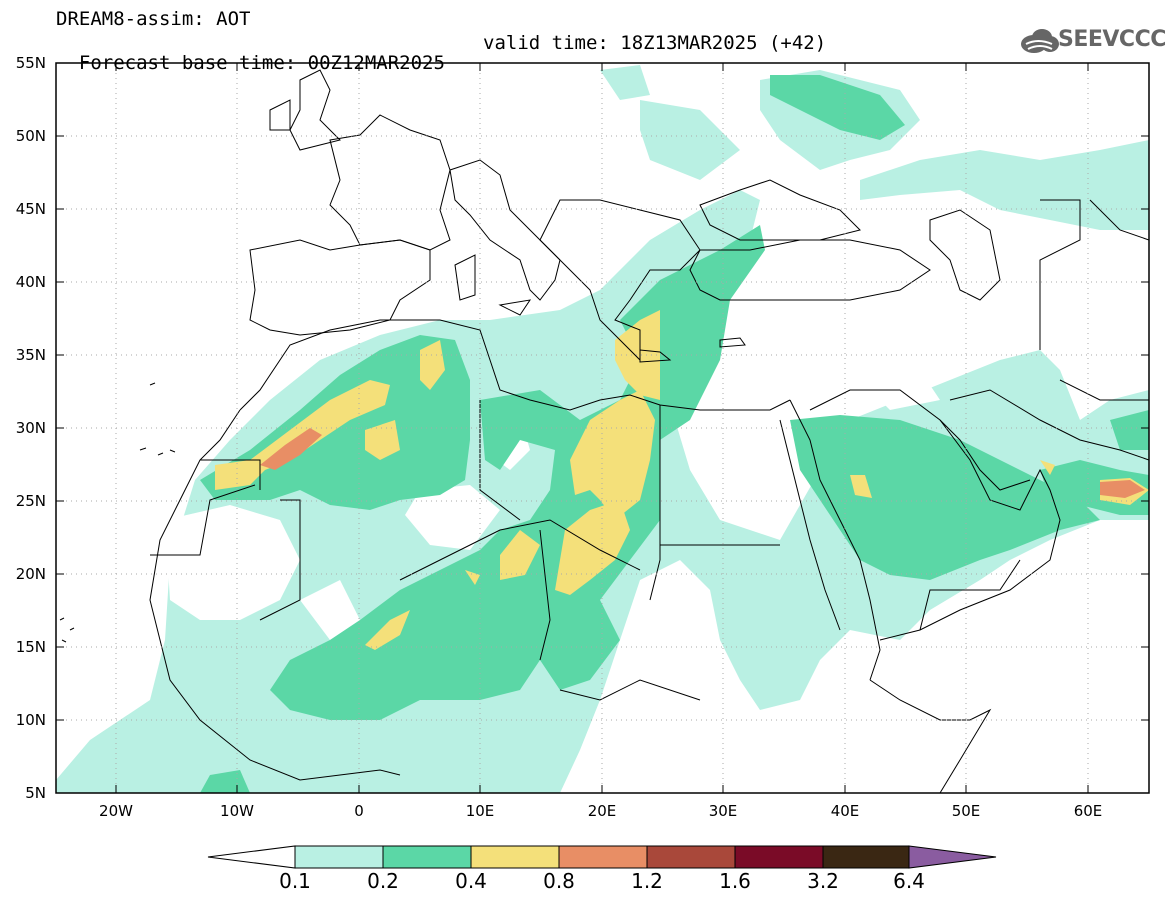 The width and height of the screenshot is (1165, 905). I want to click on lat-label: 5N, so click(35, 793).